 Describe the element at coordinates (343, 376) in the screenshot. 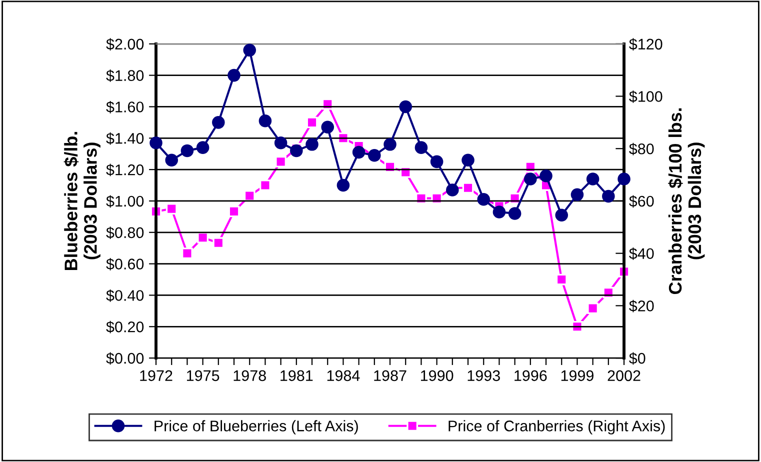

I see `x-tick-label: 1984` at that location.